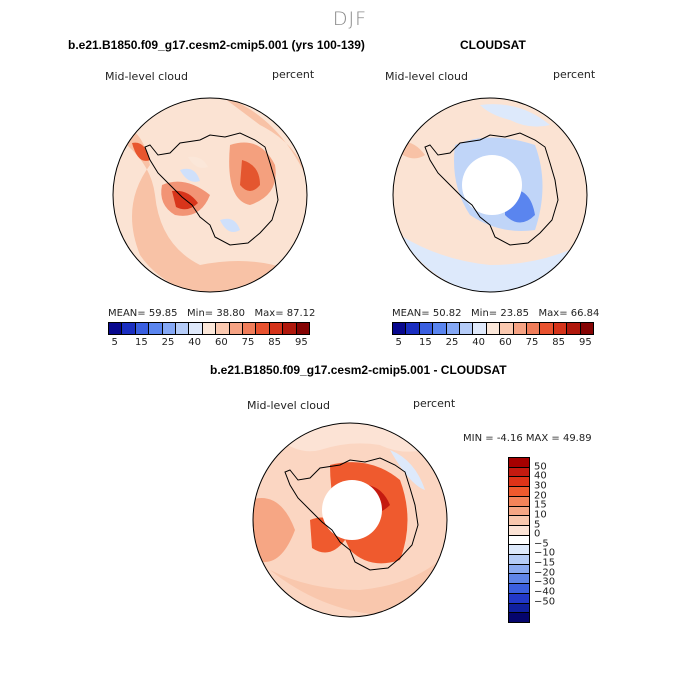  I want to click on panel-2-map, so click(490, 195).